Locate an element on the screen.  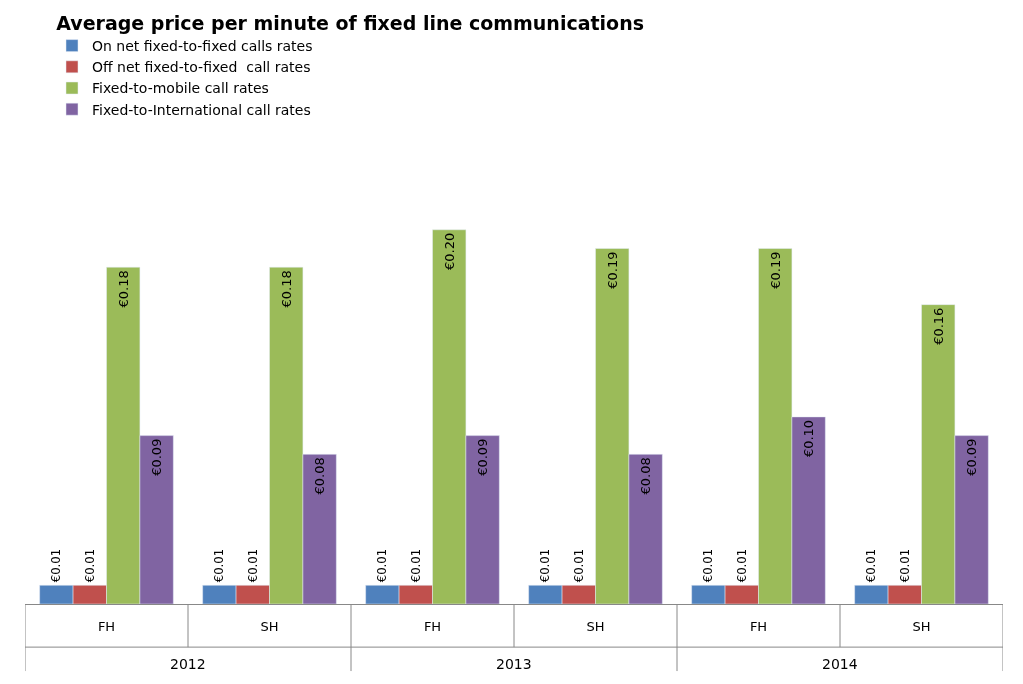
data-label: €0.16 is located at coordinates (938, 326).